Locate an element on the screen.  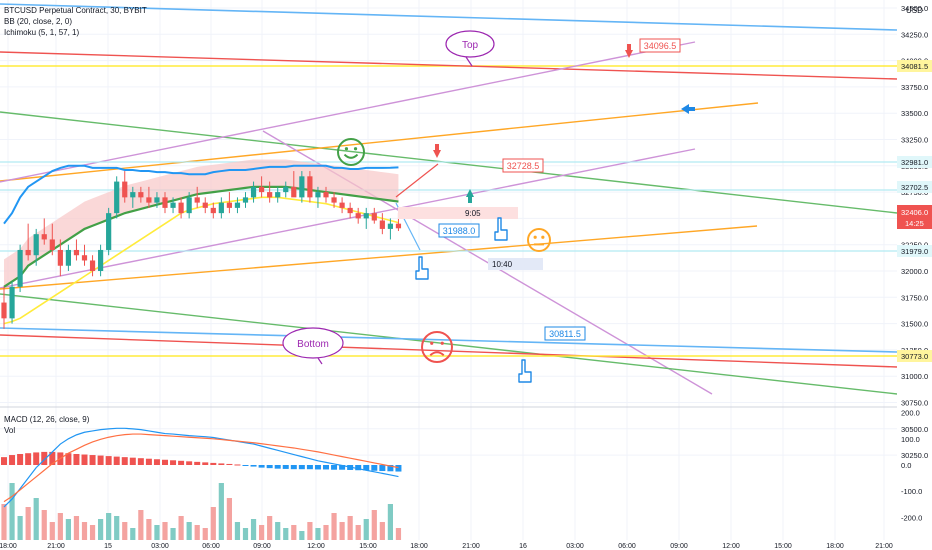
price-tick-label: 33250.0 is located at coordinates (914, 140).